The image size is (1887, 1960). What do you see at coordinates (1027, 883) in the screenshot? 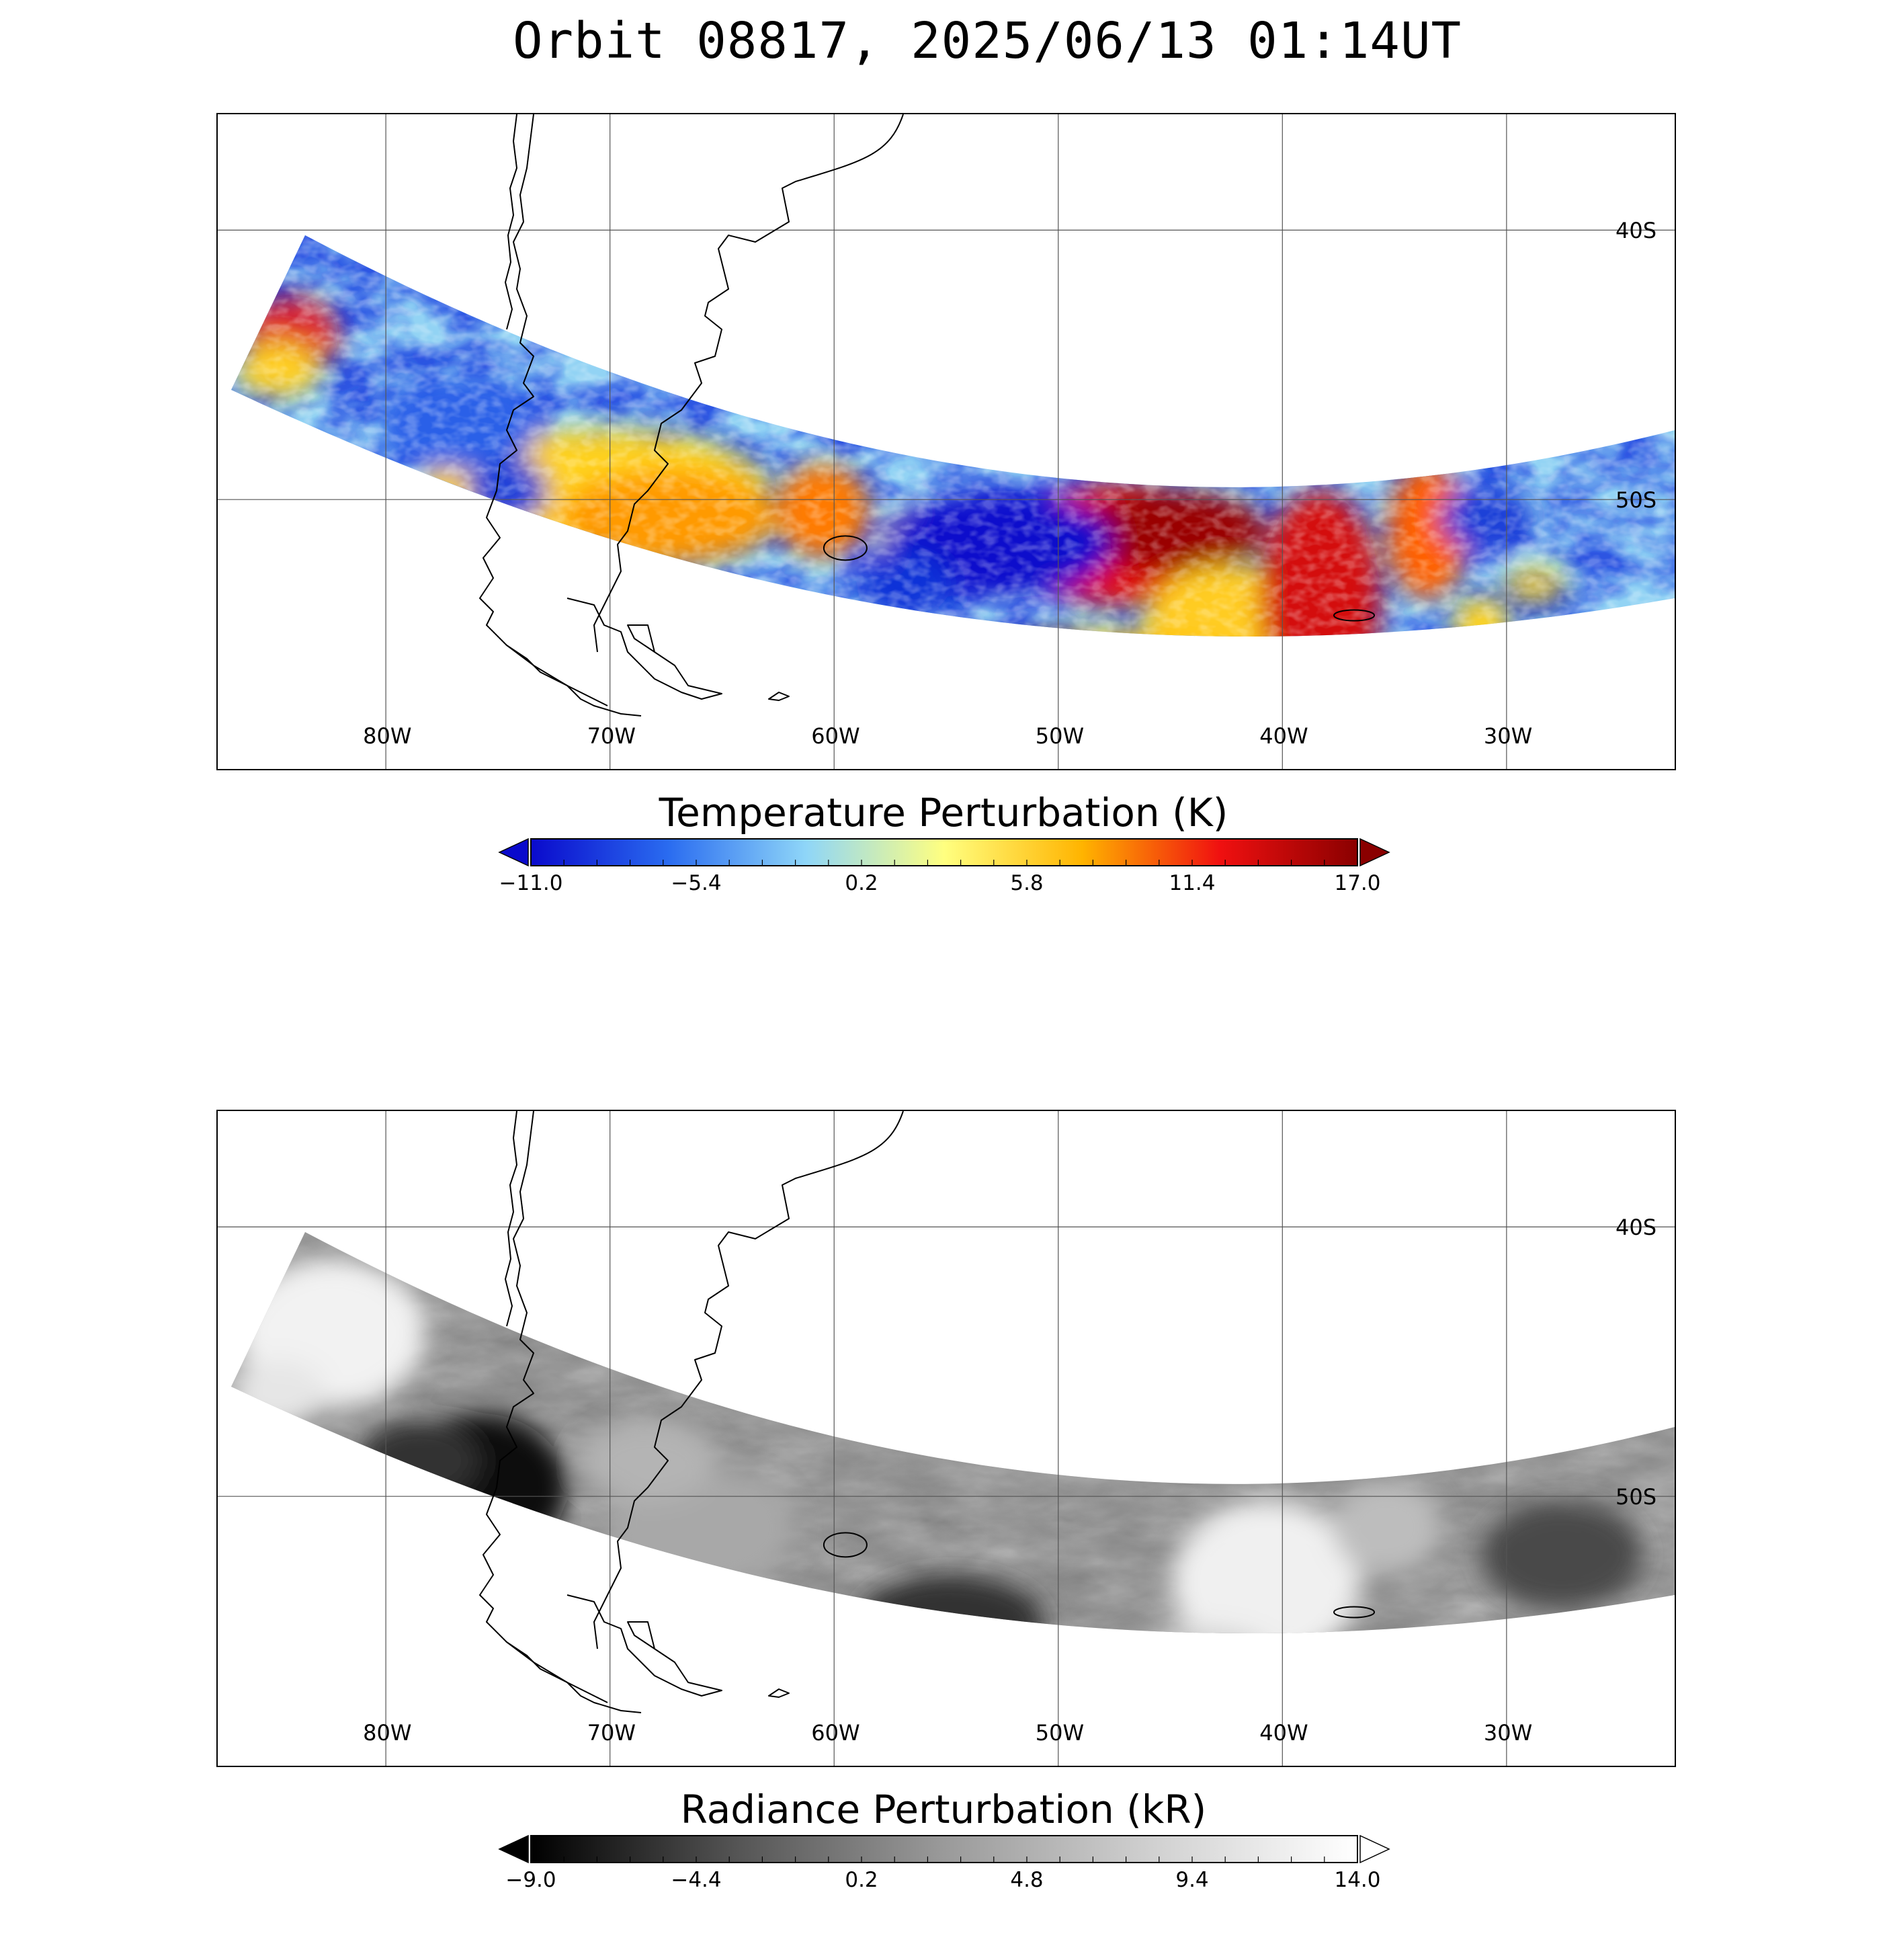
I see `colorbar-tick-label: 5.8` at bounding box center [1027, 883].